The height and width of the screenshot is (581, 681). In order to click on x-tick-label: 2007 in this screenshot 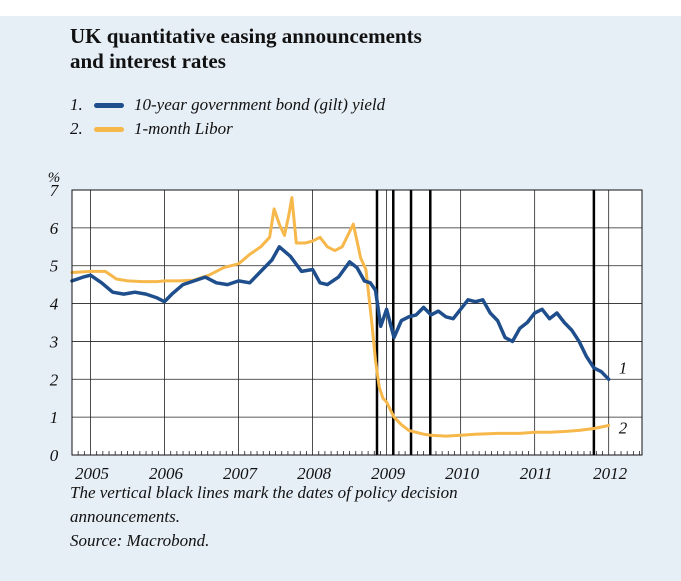, I will do `click(241, 473)`.